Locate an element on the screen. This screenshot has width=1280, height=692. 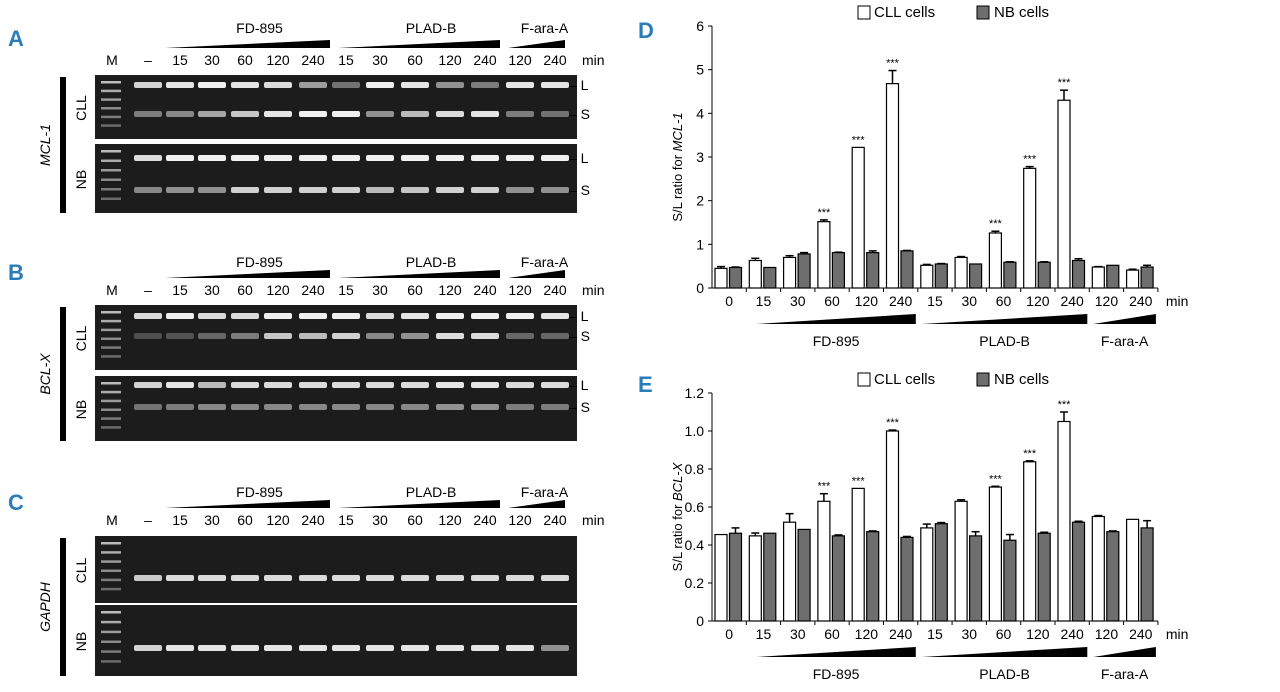
row-label-nb: NB is located at coordinates (81, 409).